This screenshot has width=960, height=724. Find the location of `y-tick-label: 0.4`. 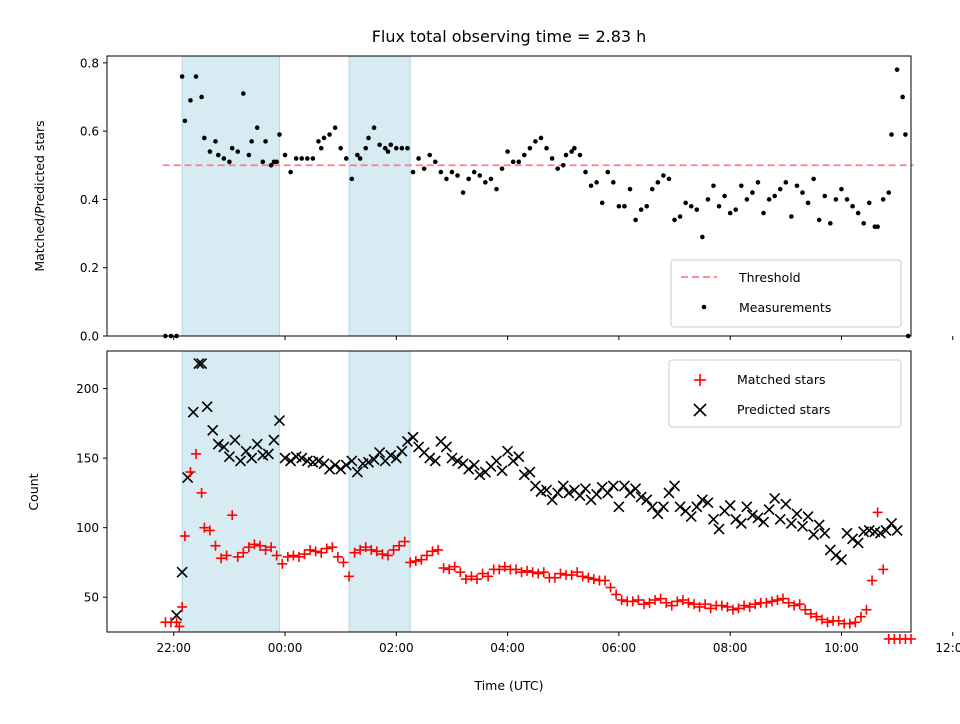

y-tick-label: 0.4 is located at coordinates (89, 200).